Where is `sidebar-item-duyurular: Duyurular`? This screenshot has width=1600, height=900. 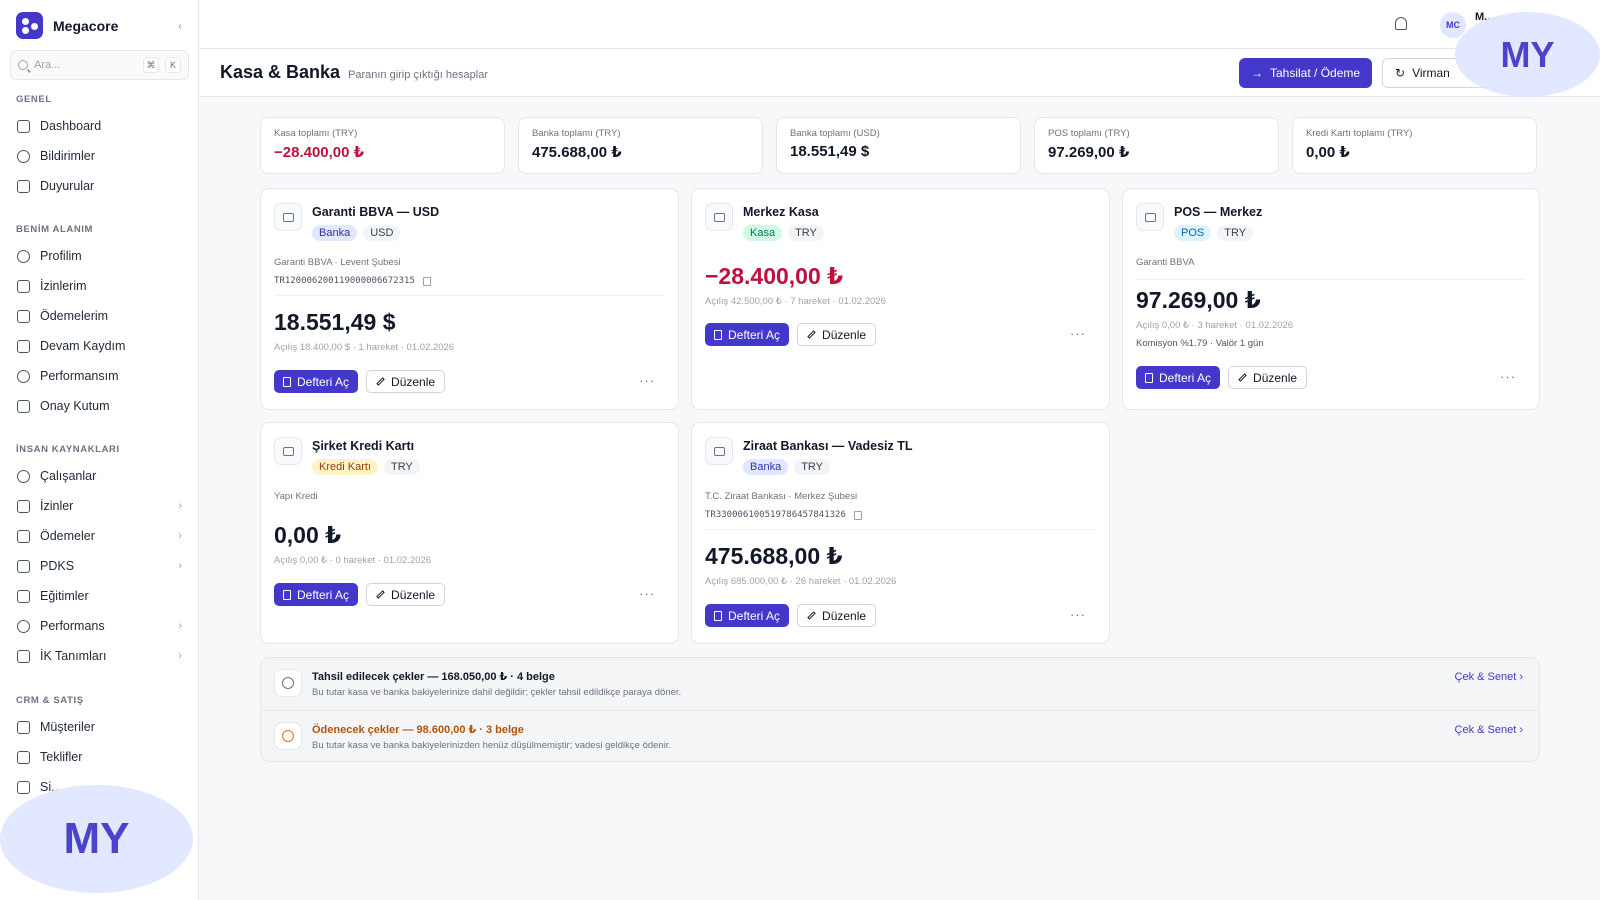
sidebar-item-duyurular: Duyurular is located at coordinates (99, 186).